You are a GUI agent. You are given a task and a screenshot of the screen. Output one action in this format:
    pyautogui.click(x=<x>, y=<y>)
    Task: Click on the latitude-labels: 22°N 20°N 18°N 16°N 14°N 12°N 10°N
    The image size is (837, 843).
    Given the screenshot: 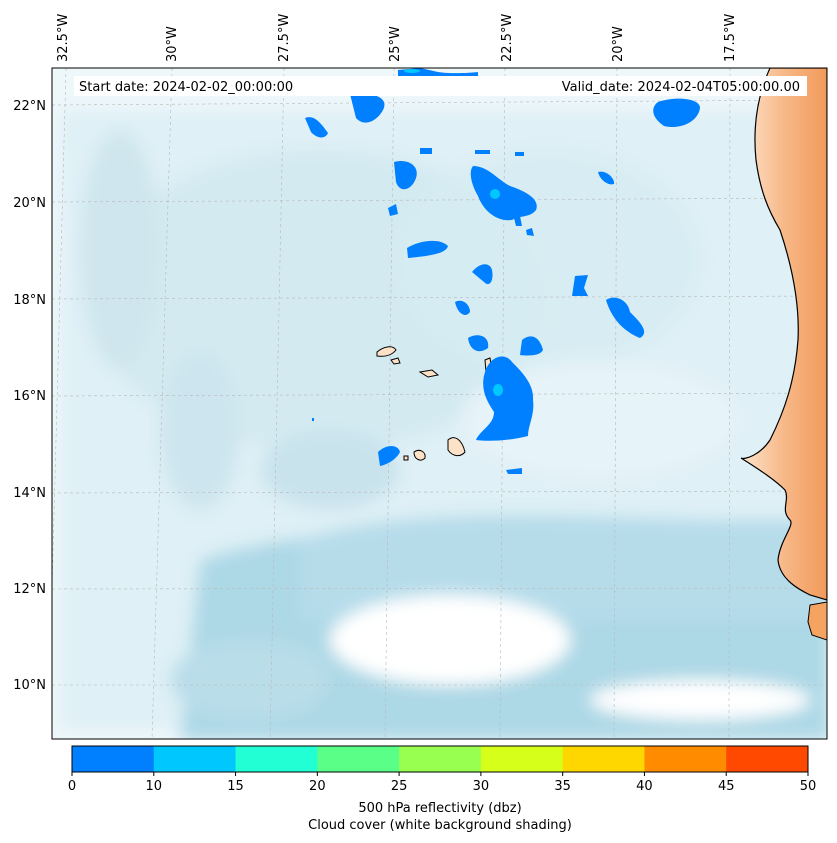 What is the action you would take?
    pyautogui.click(x=29, y=396)
    